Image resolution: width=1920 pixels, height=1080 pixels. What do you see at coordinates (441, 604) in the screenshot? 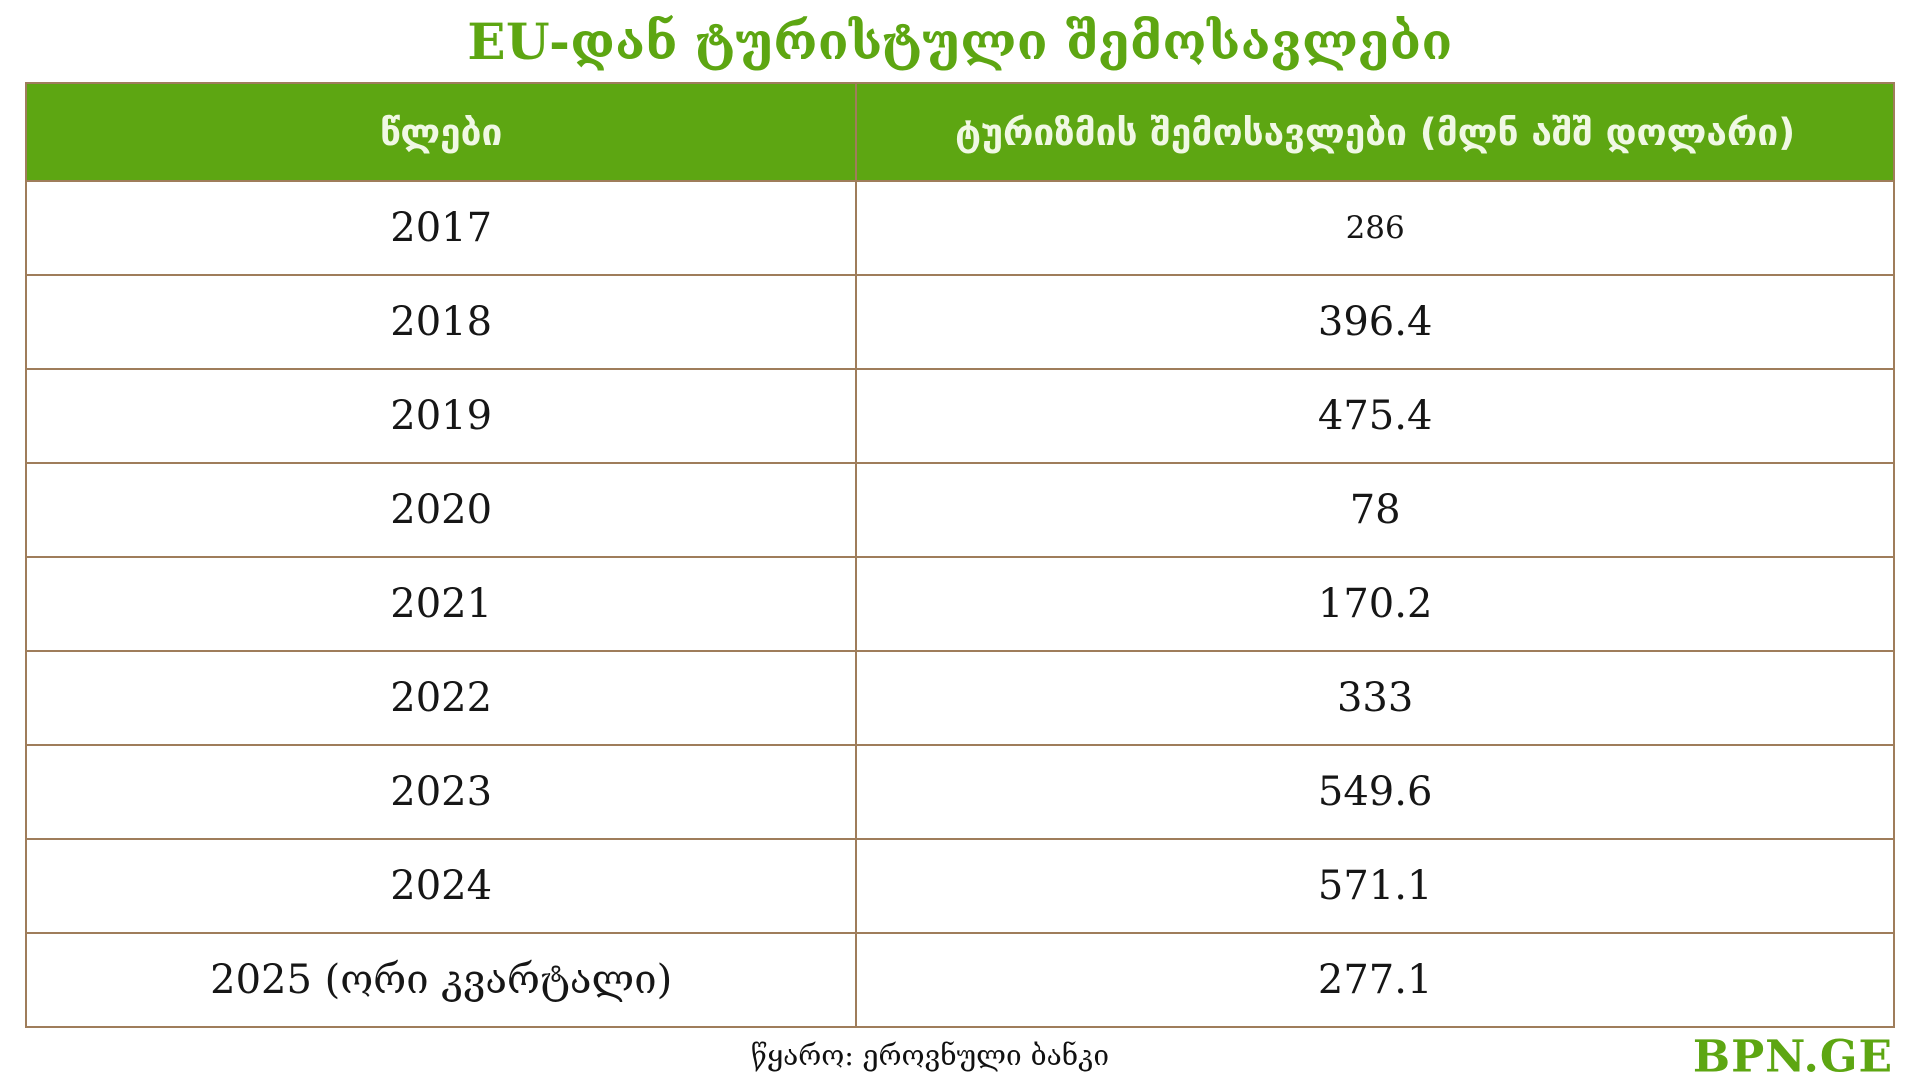
I see `year-cell: 2021` at bounding box center [441, 604].